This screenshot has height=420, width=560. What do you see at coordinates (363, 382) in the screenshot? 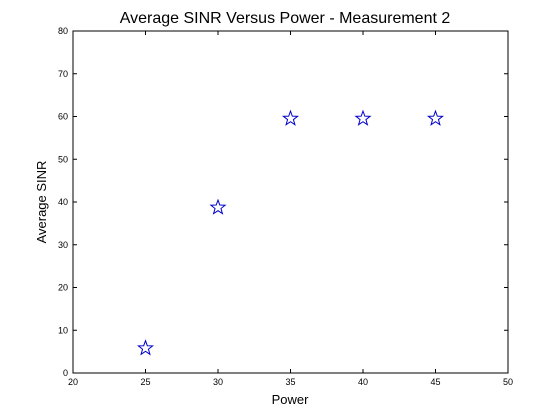
I see `x-tick-label: 40` at bounding box center [363, 382].